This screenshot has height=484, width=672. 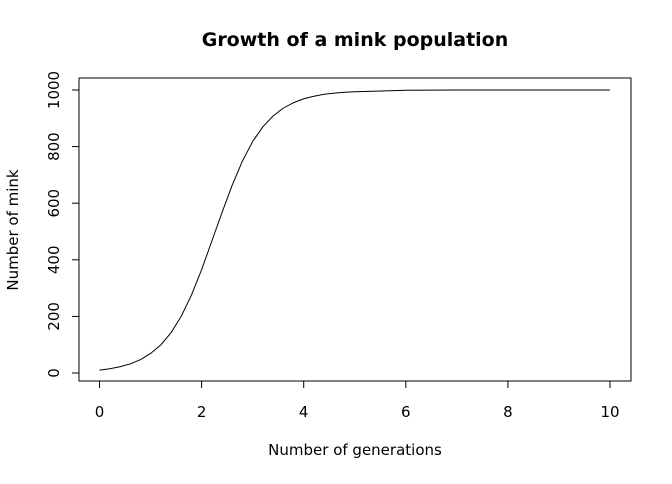 What do you see at coordinates (54, 146) in the screenshot?
I see `y-tick-label: 800` at bounding box center [54, 146].